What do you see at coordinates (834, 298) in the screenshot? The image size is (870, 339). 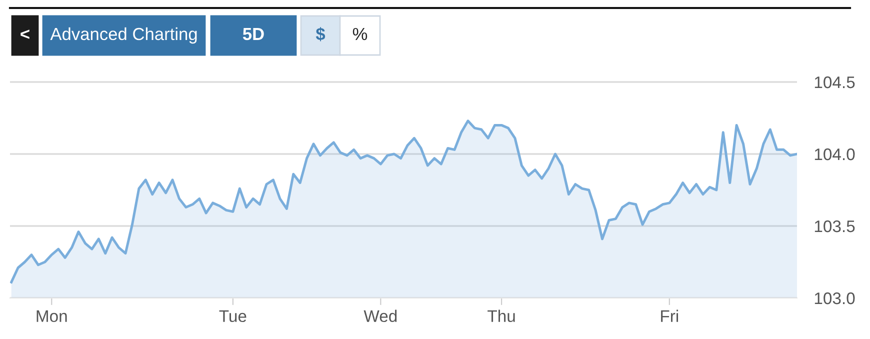 I see `y-tick-label: 103.0` at bounding box center [834, 298].